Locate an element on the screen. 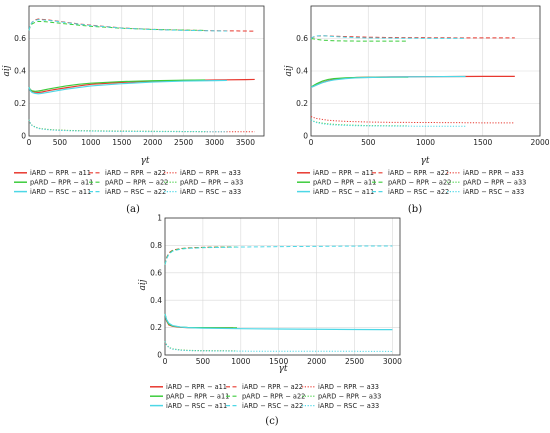 The image size is (550, 433). y-tick-label: 1 is located at coordinates (159, 218).